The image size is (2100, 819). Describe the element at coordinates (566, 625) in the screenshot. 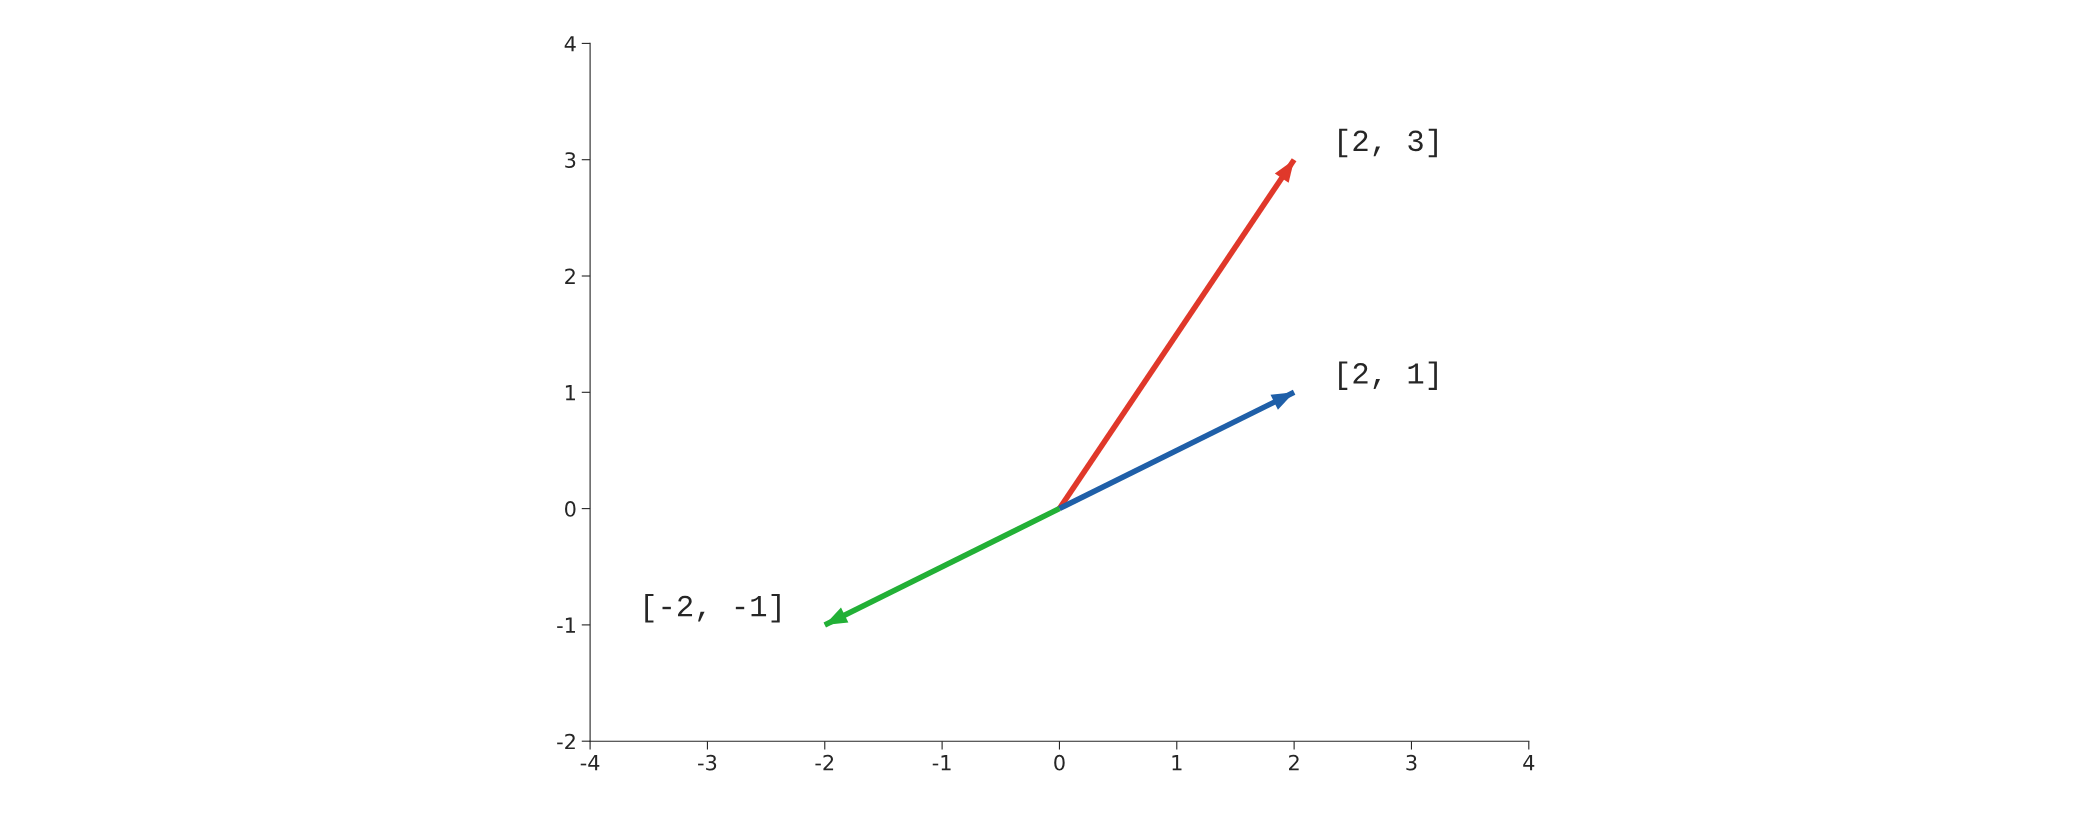

I see `y-tick-label: -1` at that location.